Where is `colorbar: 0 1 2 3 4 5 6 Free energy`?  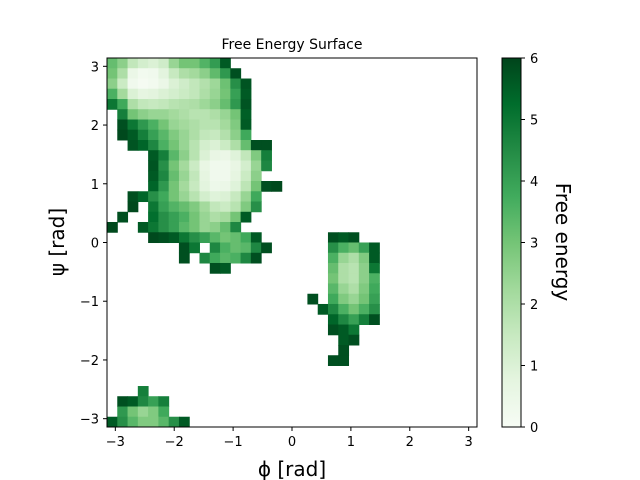 colorbar: 0 1 2 3 4 5 6 Free energy is located at coordinates (538, 244).